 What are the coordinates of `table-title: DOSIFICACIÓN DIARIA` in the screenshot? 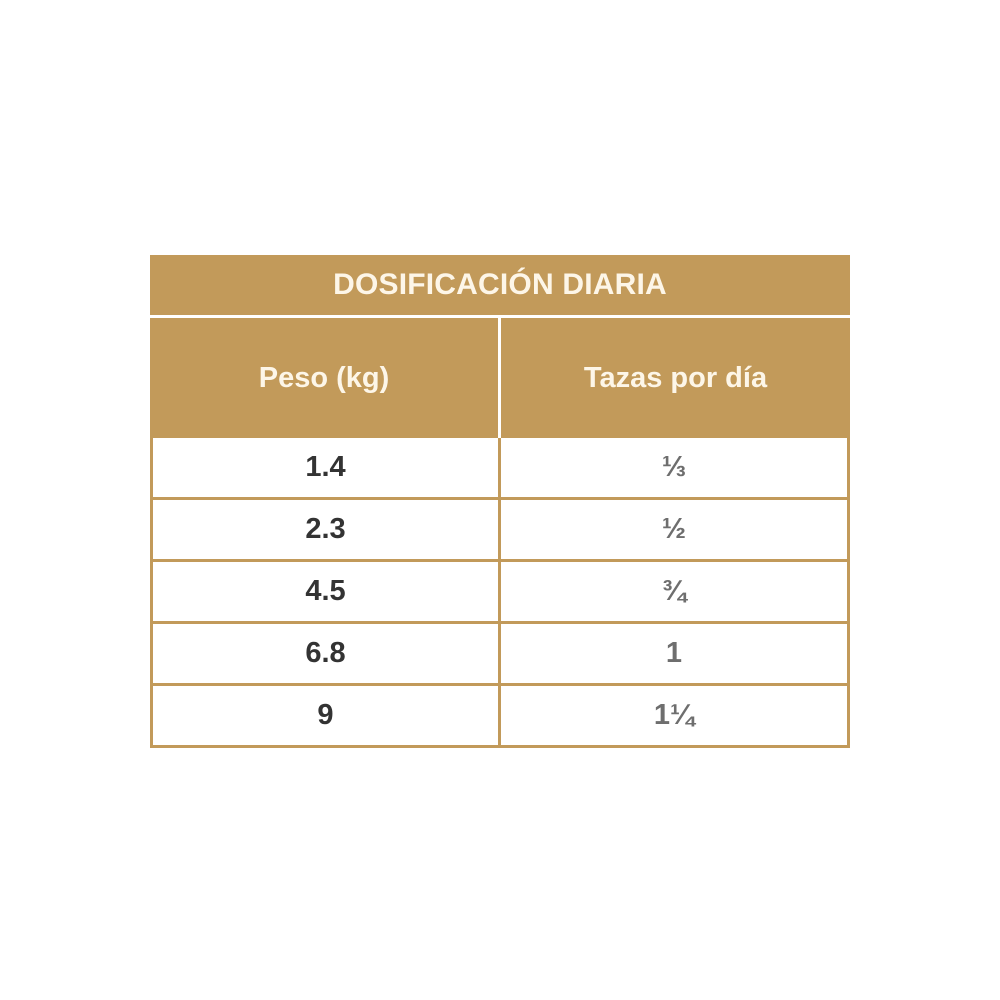 It's located at (500, 285).